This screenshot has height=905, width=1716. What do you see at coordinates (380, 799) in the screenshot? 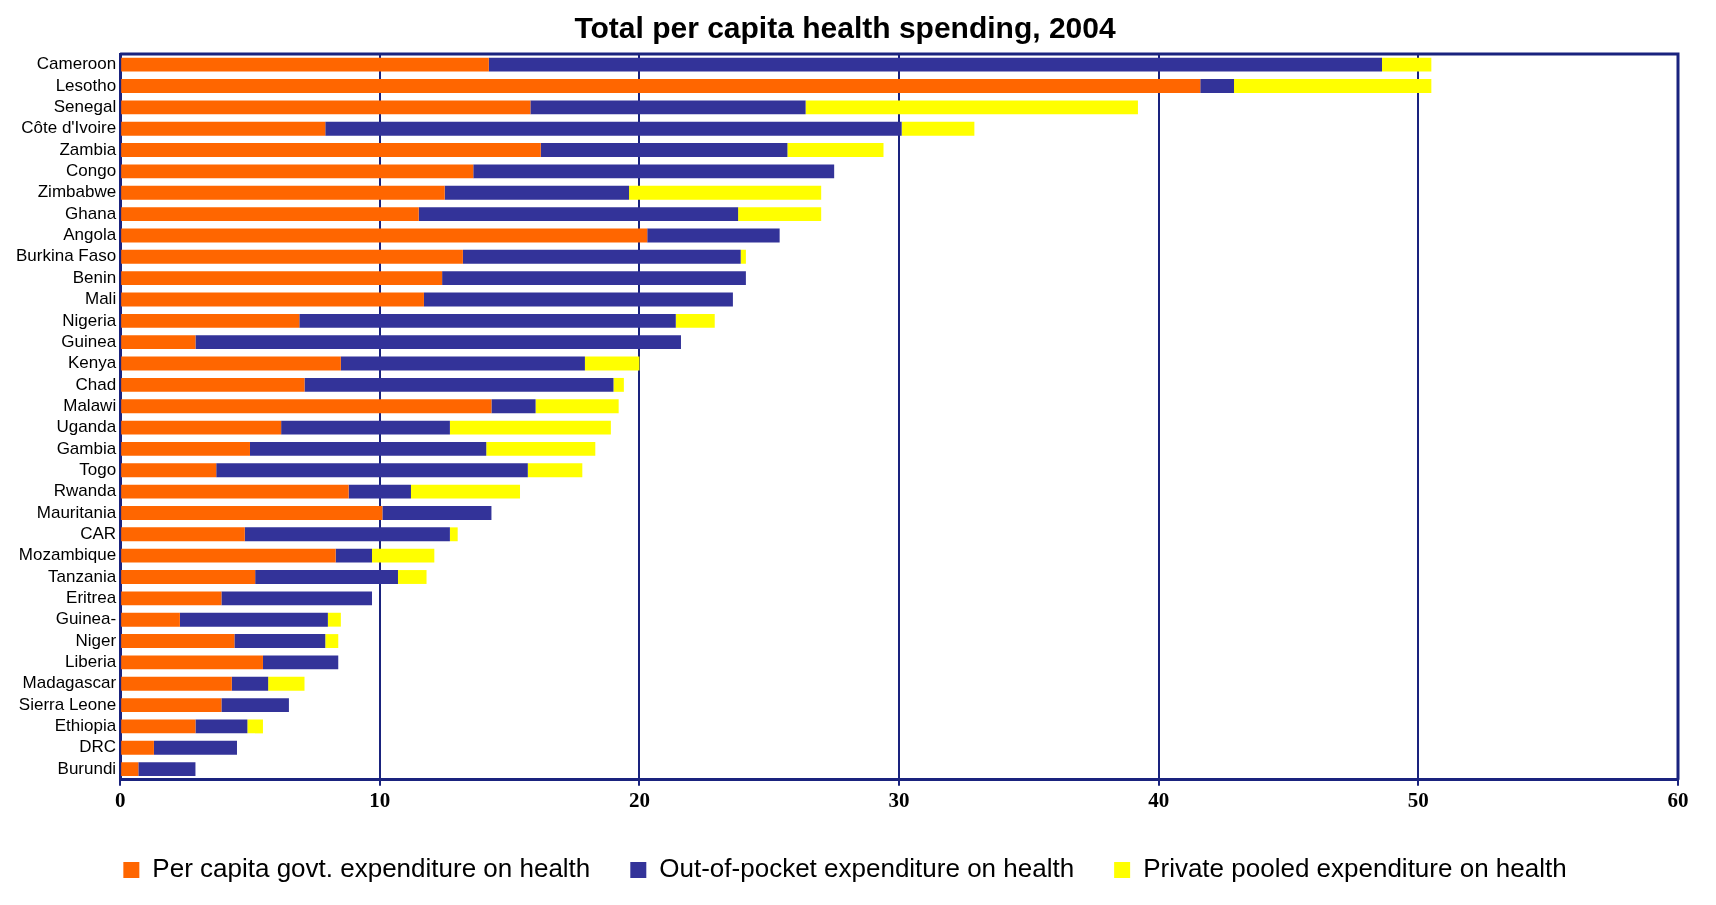
I see `x-tick-label: 10` at bounding box center [380, 799].